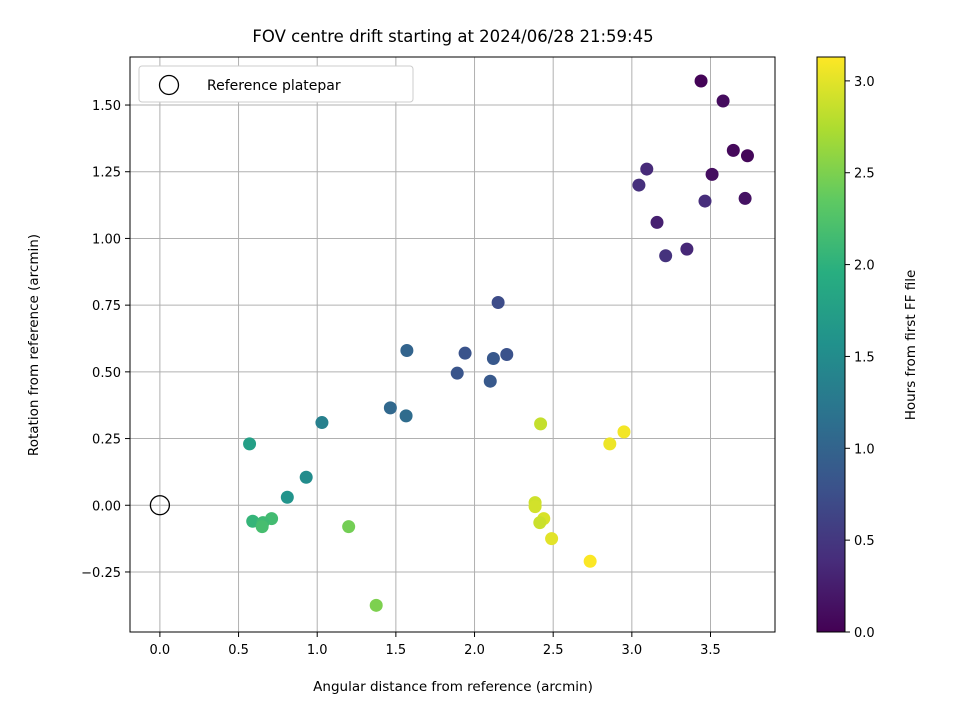 This screenshot has width=960, height=720. I want to click on y-tick-label: 0.00, so click(106, 506).